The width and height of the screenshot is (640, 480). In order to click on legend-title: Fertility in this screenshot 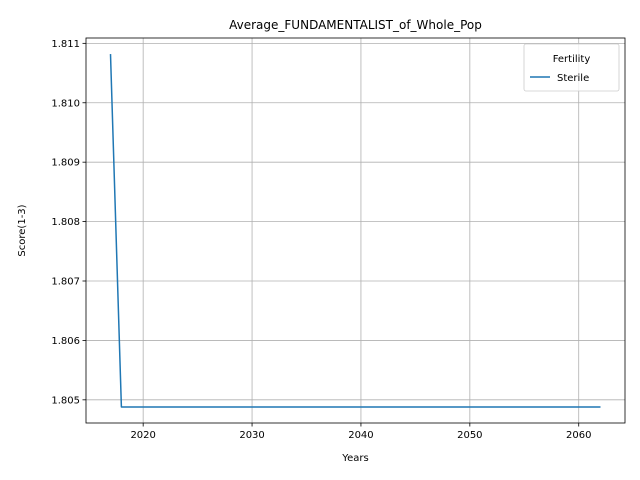, I will do `click(572, 59)`.